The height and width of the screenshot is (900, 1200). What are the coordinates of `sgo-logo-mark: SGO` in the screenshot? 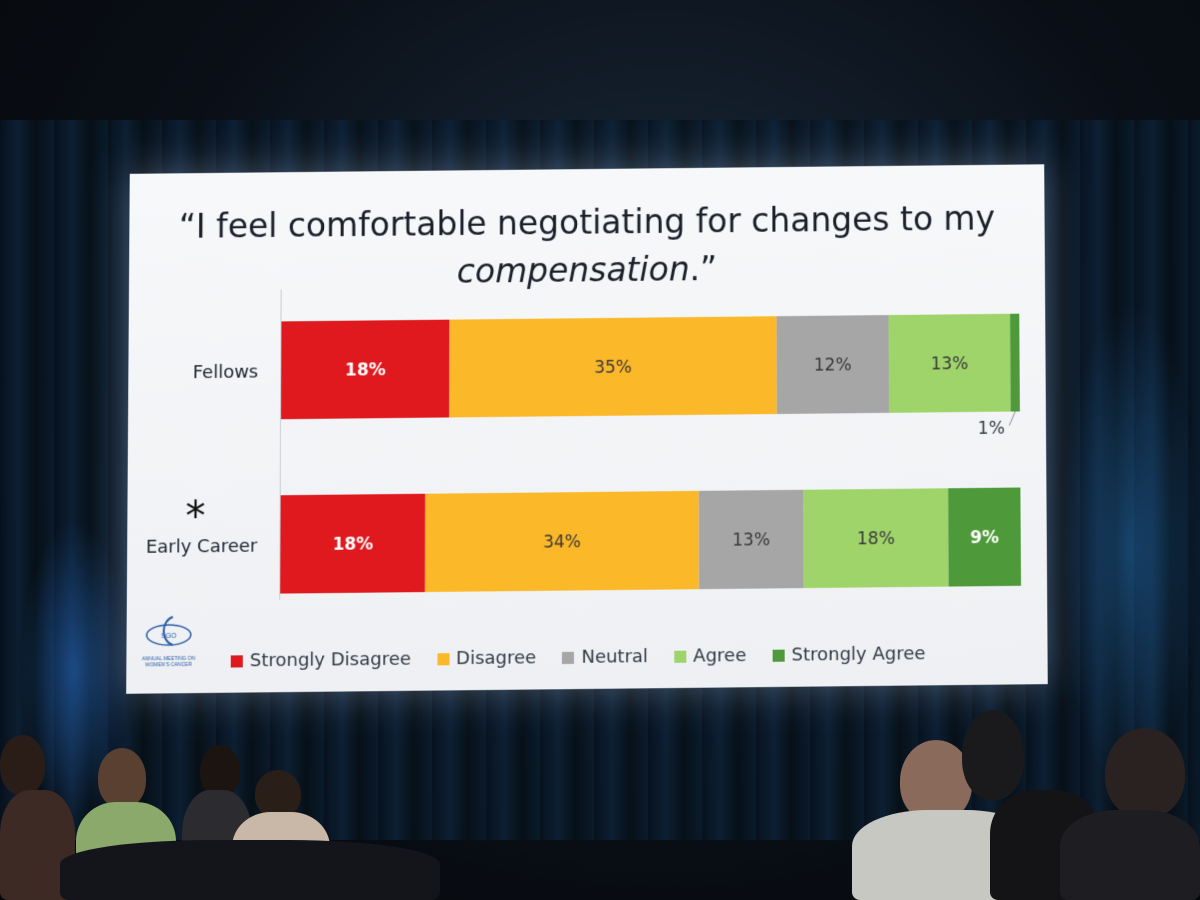 It's located at (169, 631).